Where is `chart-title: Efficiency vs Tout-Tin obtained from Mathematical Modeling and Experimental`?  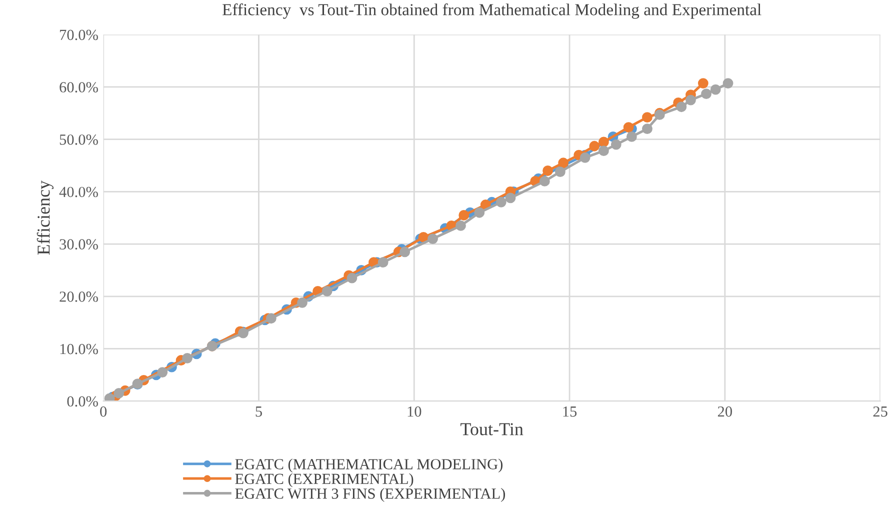 chart-title: Efficiency vs Tout-Tin obtained from Mathematical Modeling and Experimental is located at coordinates (492, 11).